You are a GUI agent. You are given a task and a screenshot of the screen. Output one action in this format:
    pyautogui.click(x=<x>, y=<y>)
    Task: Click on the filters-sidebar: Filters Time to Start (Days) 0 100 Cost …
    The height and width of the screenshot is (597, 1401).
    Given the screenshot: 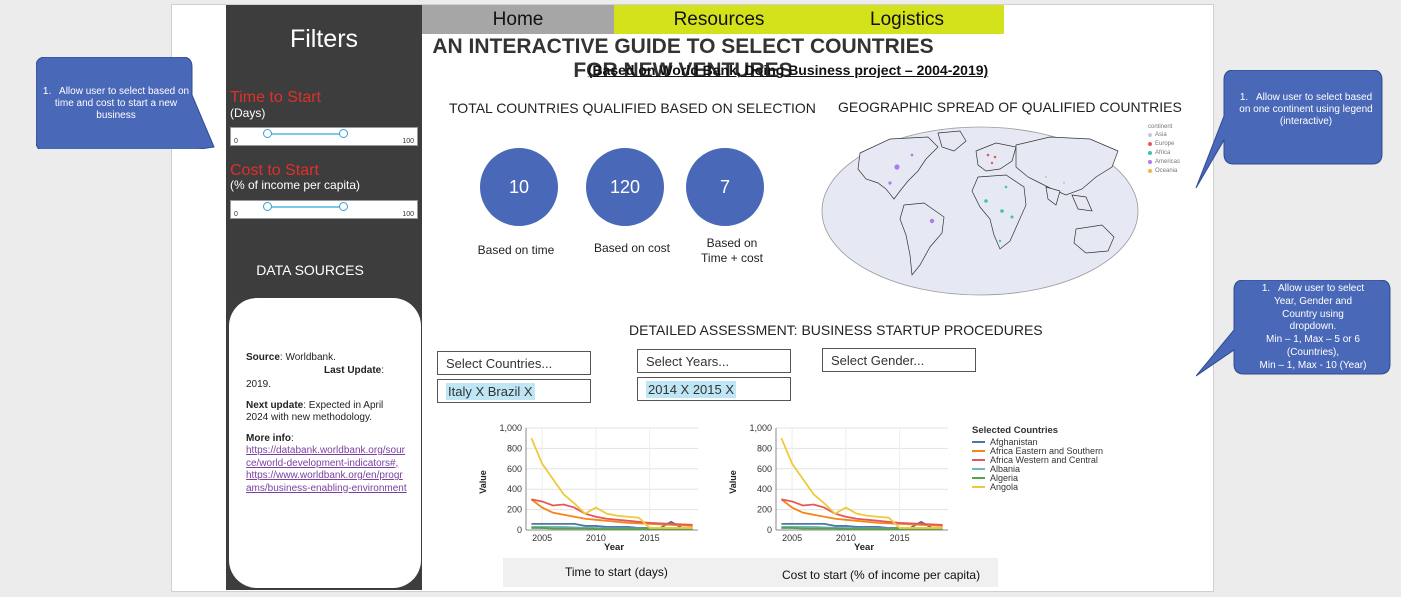 What is the action you would take?
    pyautogui.click(x=324, y=297)
    